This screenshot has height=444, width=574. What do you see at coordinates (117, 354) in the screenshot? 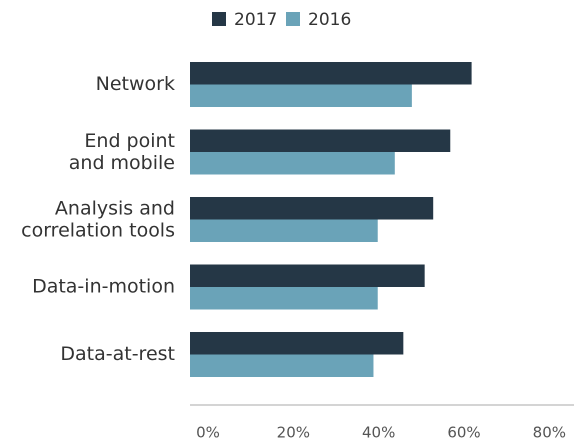
I see `category-label: Data-at-rest` at bounding box center [117, 354].